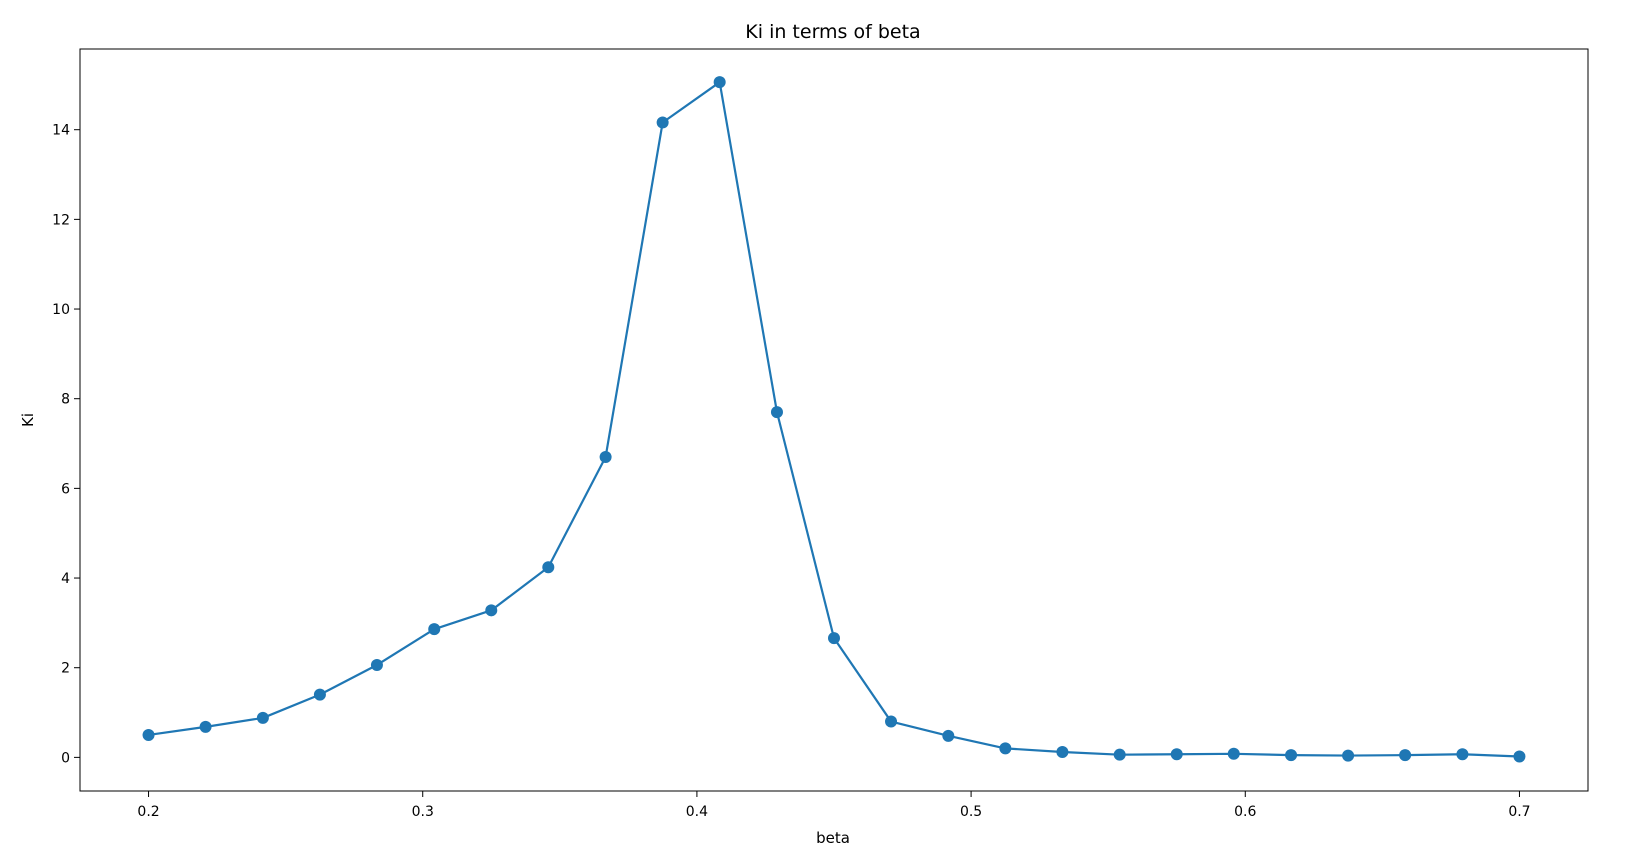 The width and height of the screenshot is (1625, 858). I want to click on y-axis: 0 2 4 6 8 10 12 14, so click(66, 444).